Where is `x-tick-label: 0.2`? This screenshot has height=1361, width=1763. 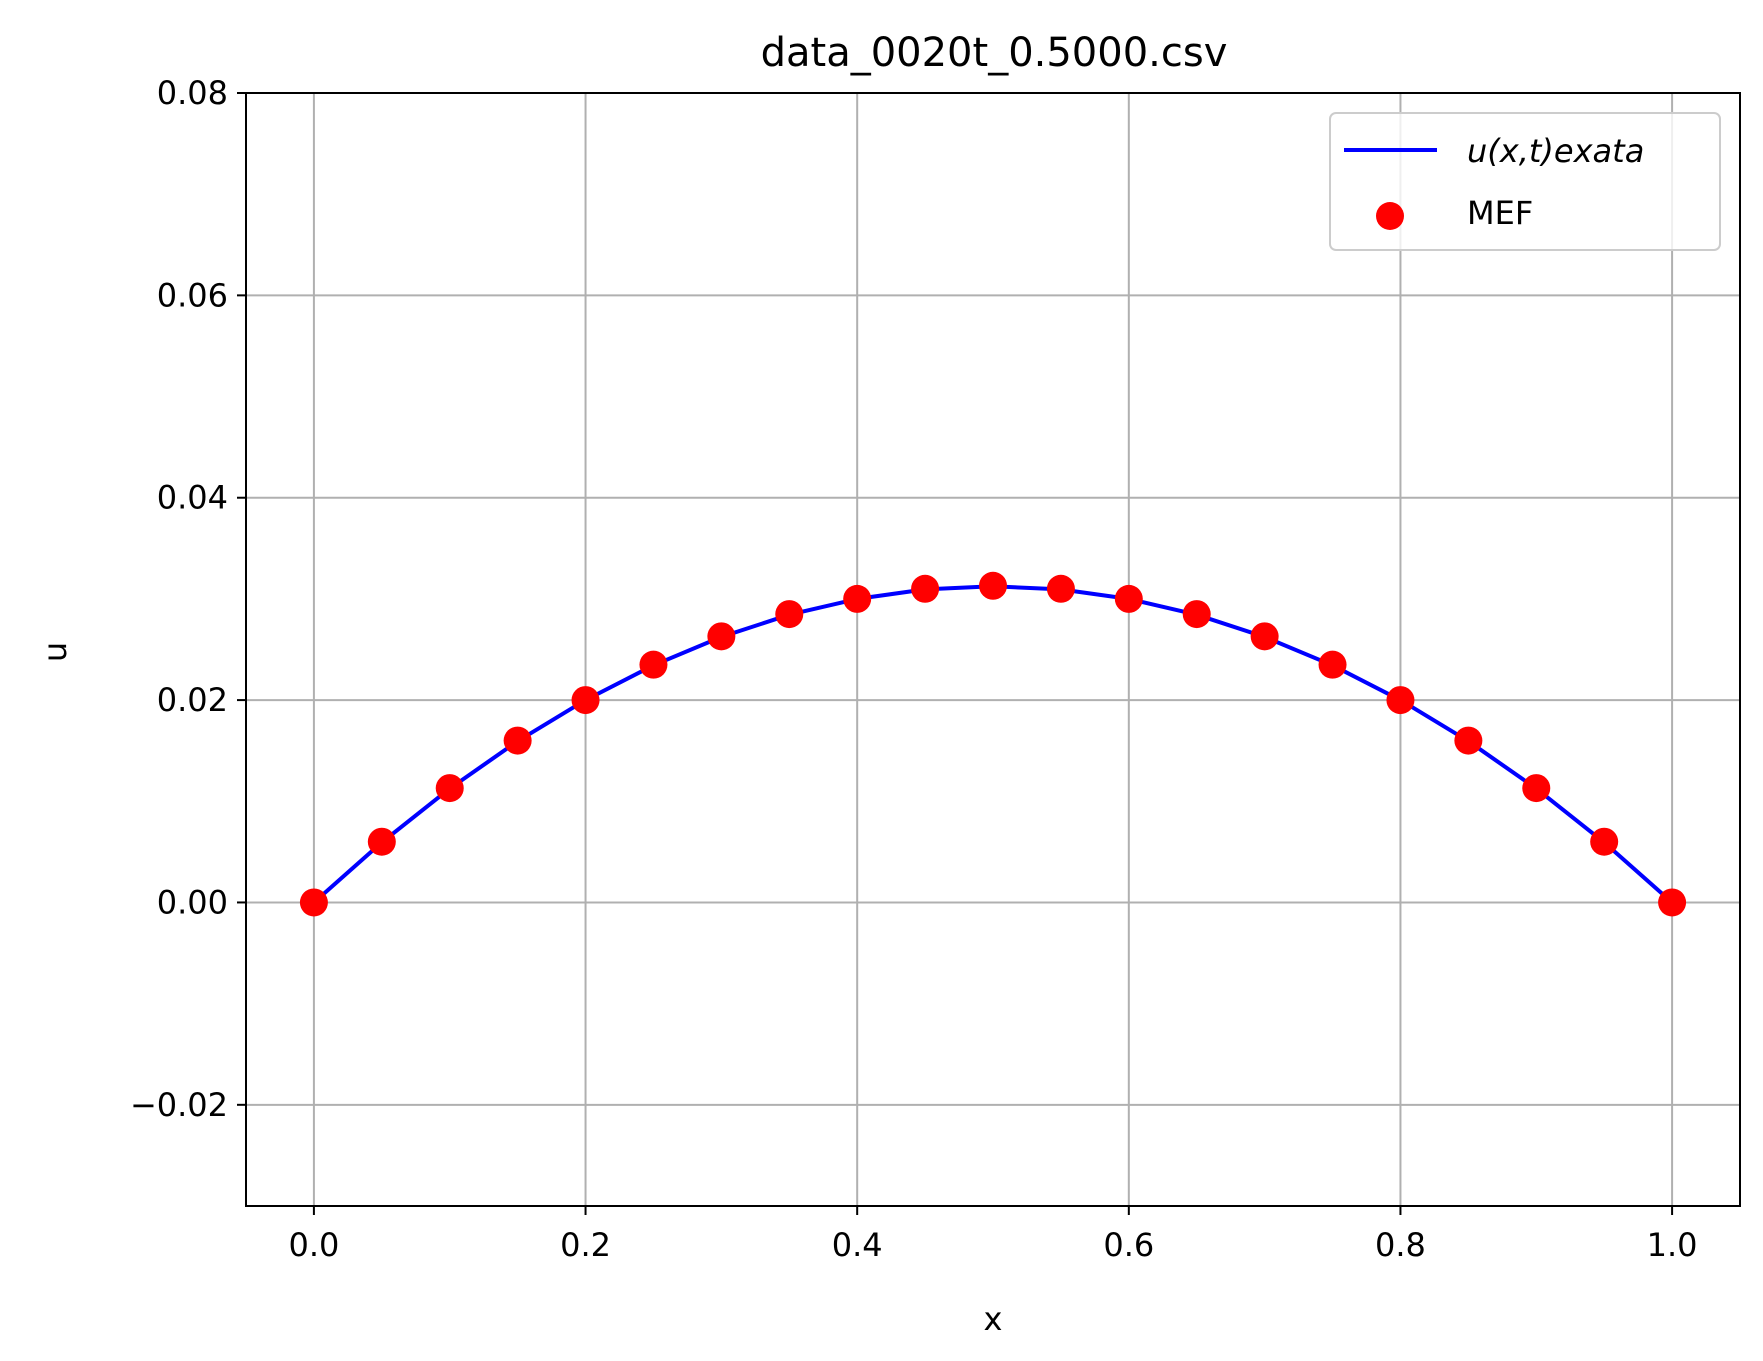
x-tick-label: 0.2 is located at coordinates (585, 1245).